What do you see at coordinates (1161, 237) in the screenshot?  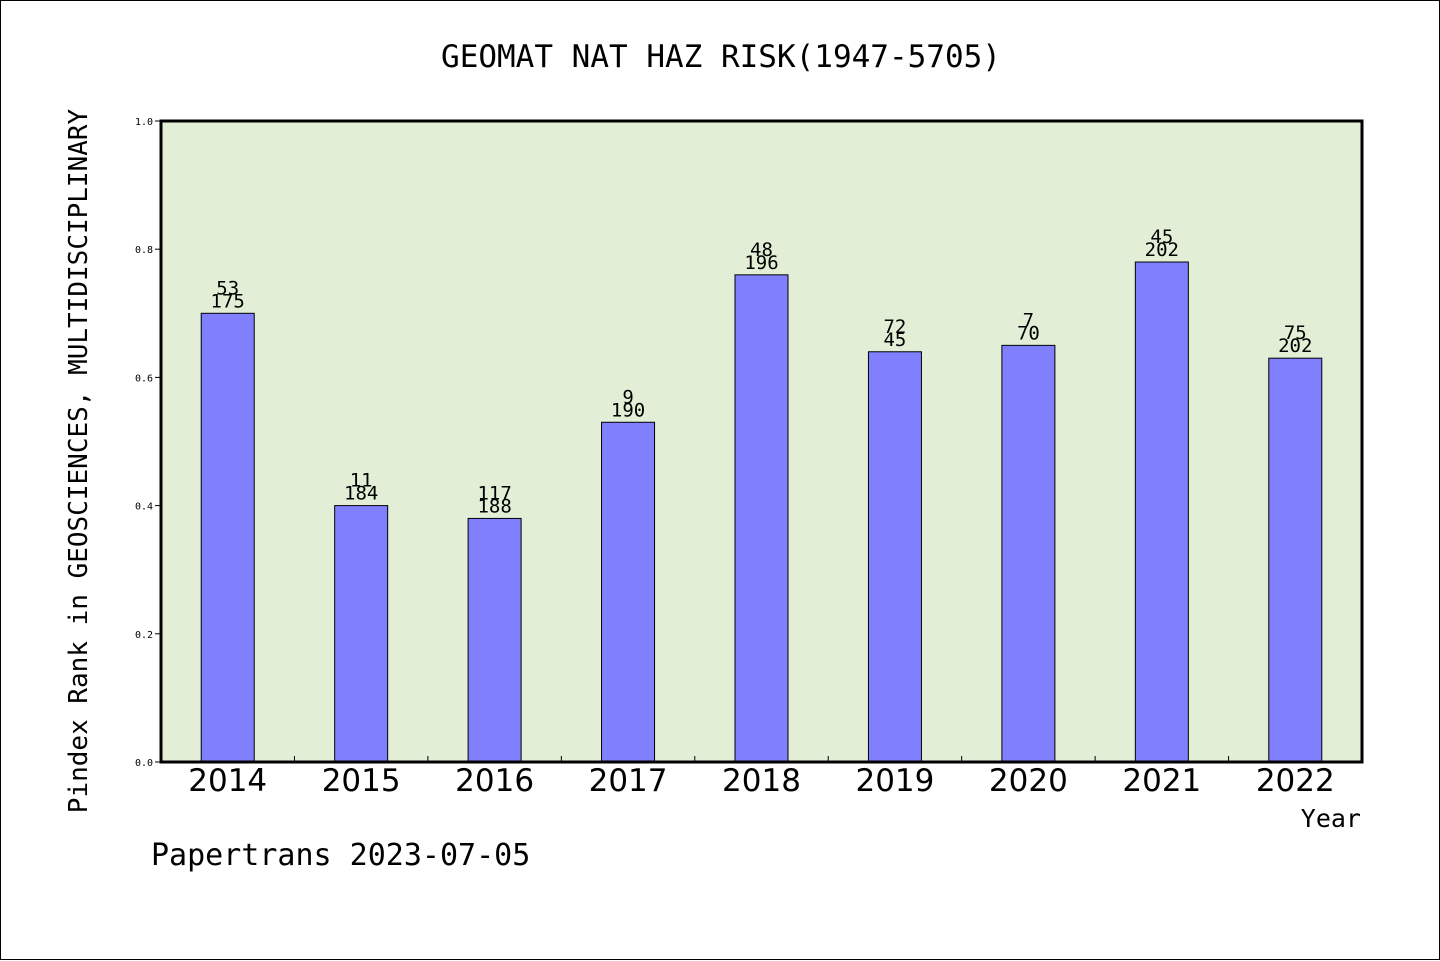 I see `bar-label-top: 45` at bounding box center [1161, 237].